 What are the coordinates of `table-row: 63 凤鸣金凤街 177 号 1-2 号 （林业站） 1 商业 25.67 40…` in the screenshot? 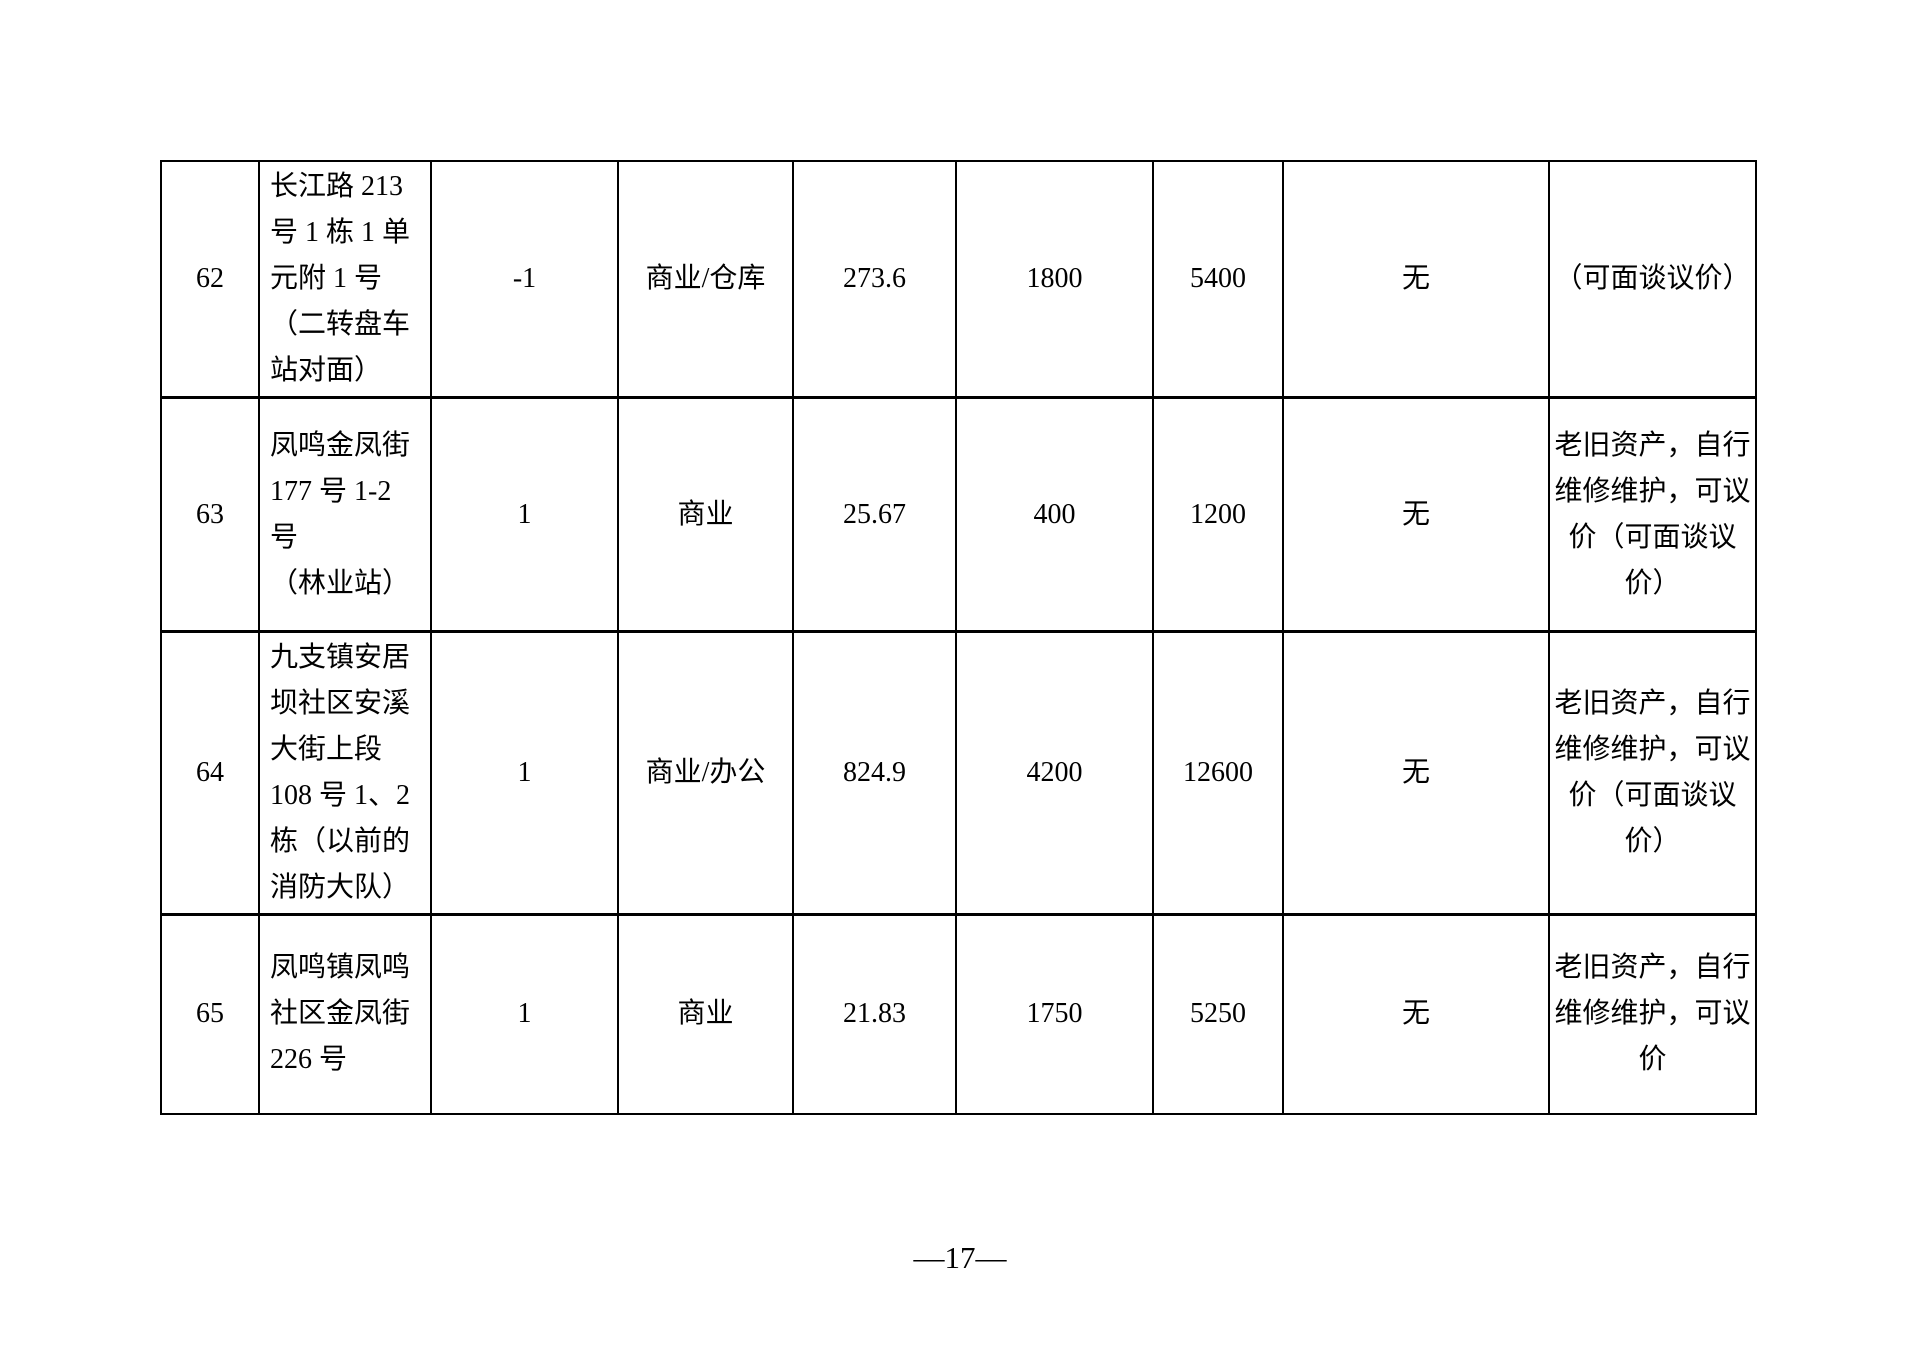 It's located at (958, 514).